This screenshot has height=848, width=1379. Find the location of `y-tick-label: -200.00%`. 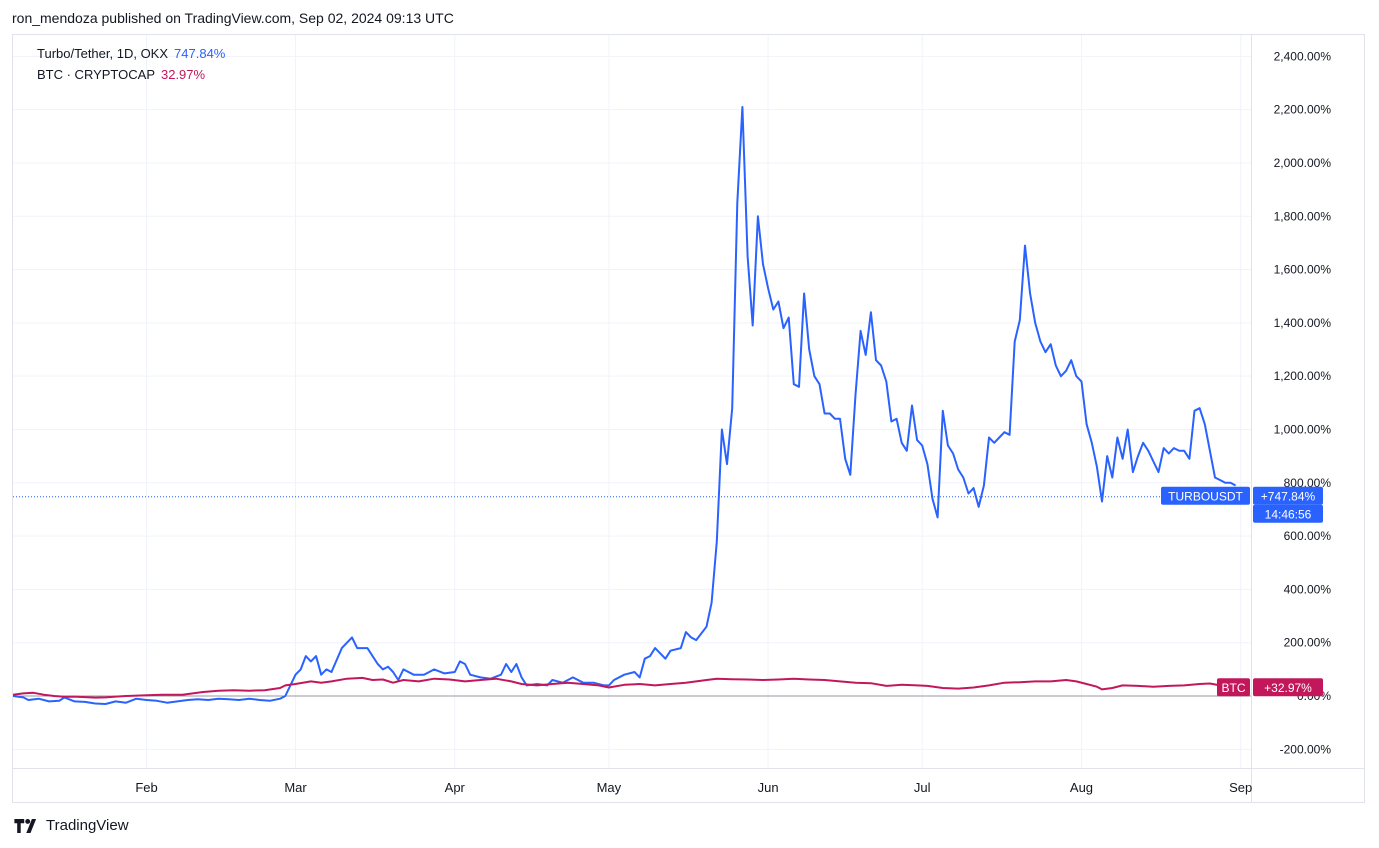

y-tick-label: -200.00% is located at coordinates (1306, 749).